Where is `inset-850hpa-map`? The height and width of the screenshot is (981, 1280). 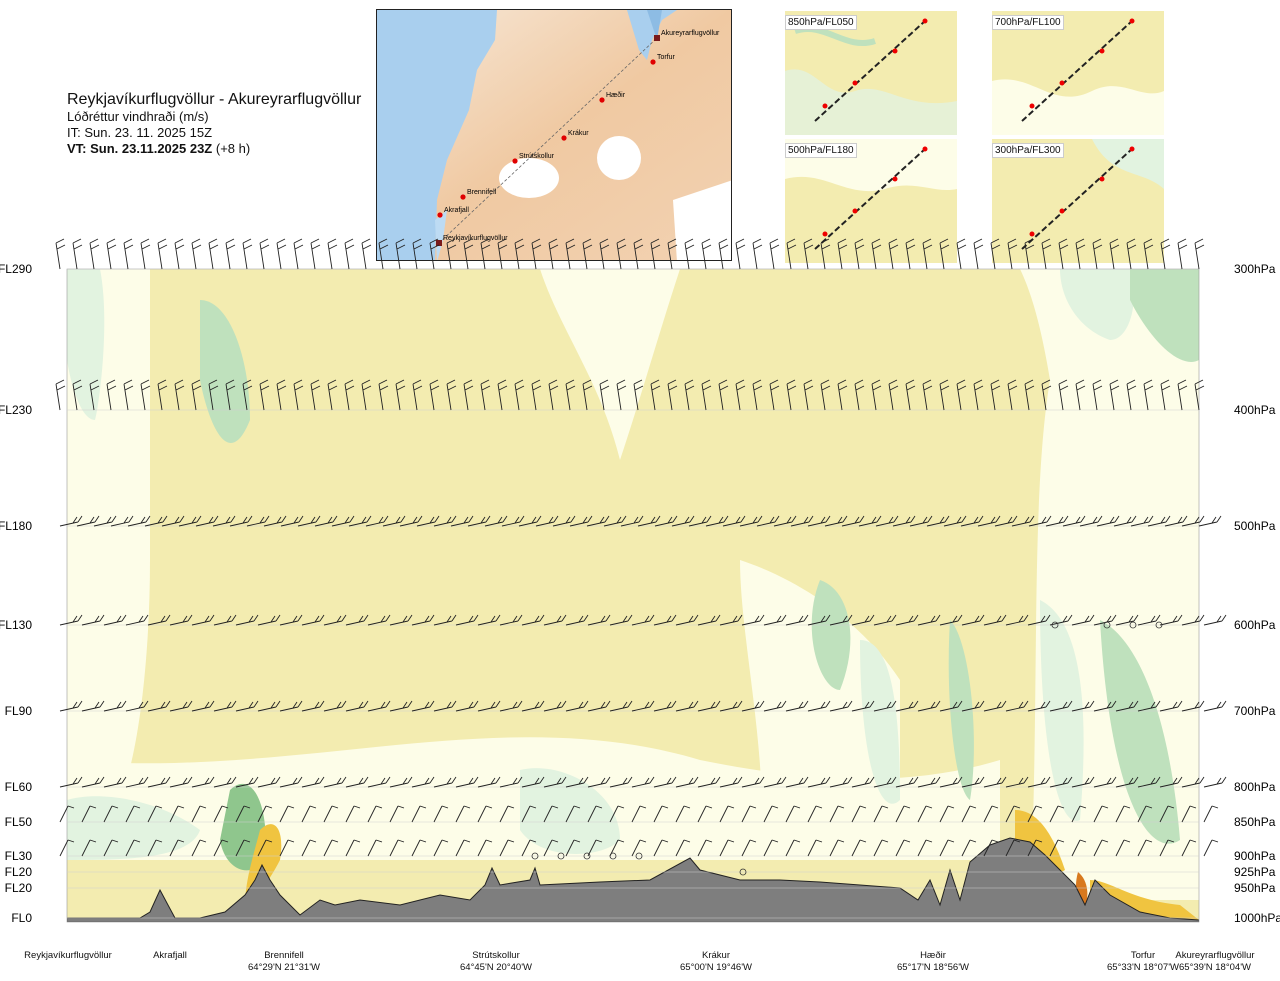
inset-850hpa-map is located at coordinates (871, 73).